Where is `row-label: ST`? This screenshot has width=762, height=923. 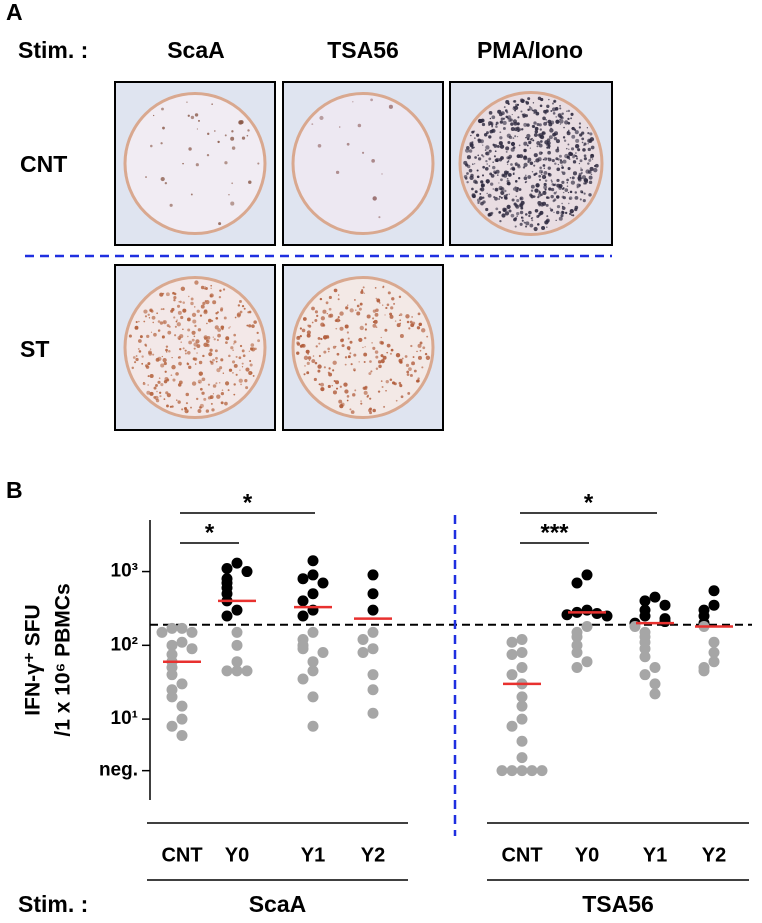 row-label: ST is located at coordinates (34, 349).